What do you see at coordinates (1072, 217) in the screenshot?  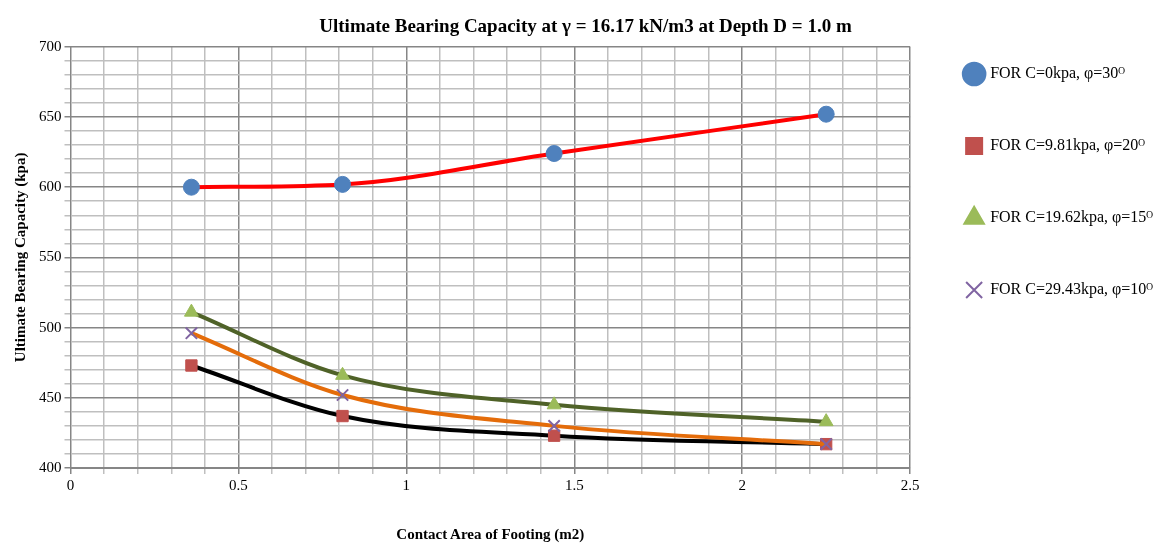 I see `legend-label: FOR C=19.62kpa, φ=15ᴼ` at bounding box center [1072, 217].